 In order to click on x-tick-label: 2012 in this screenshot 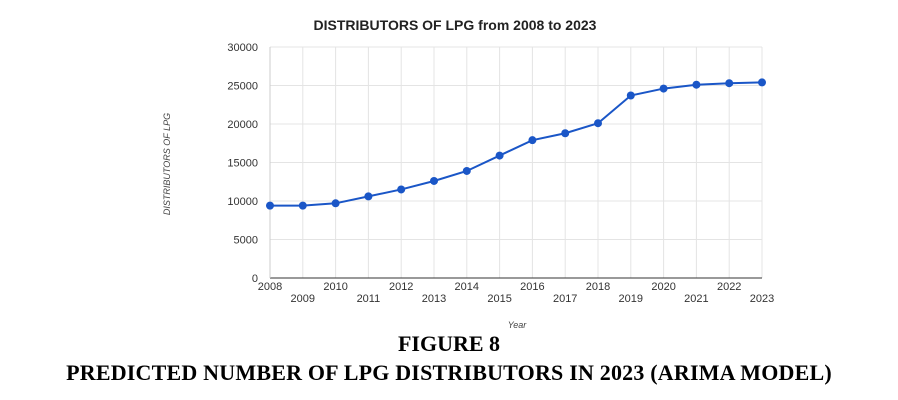, I will do `click(401, 287)`.